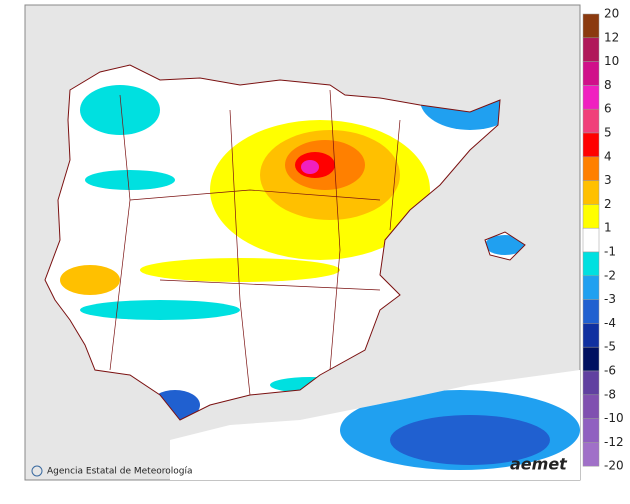 This screenshot has width=630, height=504. I want to click on color-legend: 20 12 10 8 6 5 4 3 2 1 -1 -2 -3 -4 -5 -6 -8 -10 -12 -20, so click(603, 240).